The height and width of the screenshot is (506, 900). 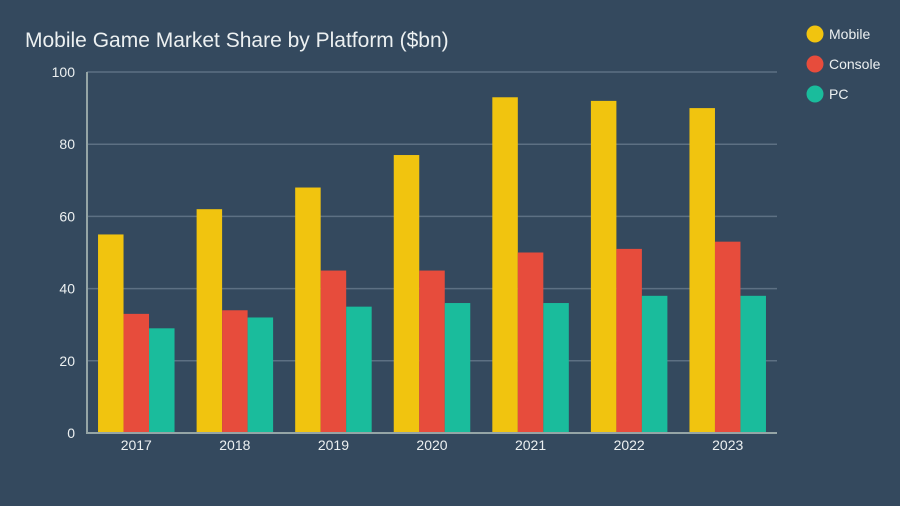 What do you see at coordinates (702, 270) in the screenshot?
I see `bar-mobile-2023` at bounding box center [702, 270].